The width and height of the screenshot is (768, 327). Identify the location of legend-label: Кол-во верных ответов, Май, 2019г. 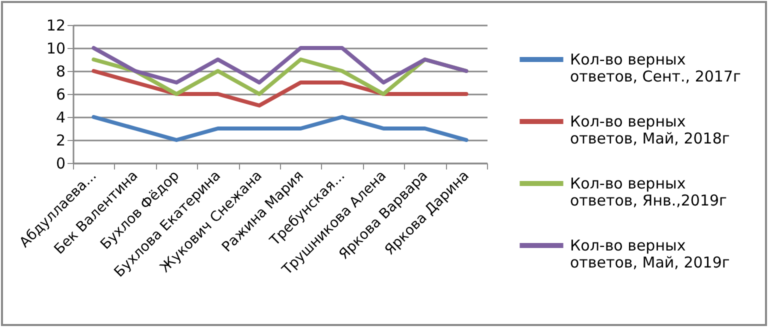
(650, 254).